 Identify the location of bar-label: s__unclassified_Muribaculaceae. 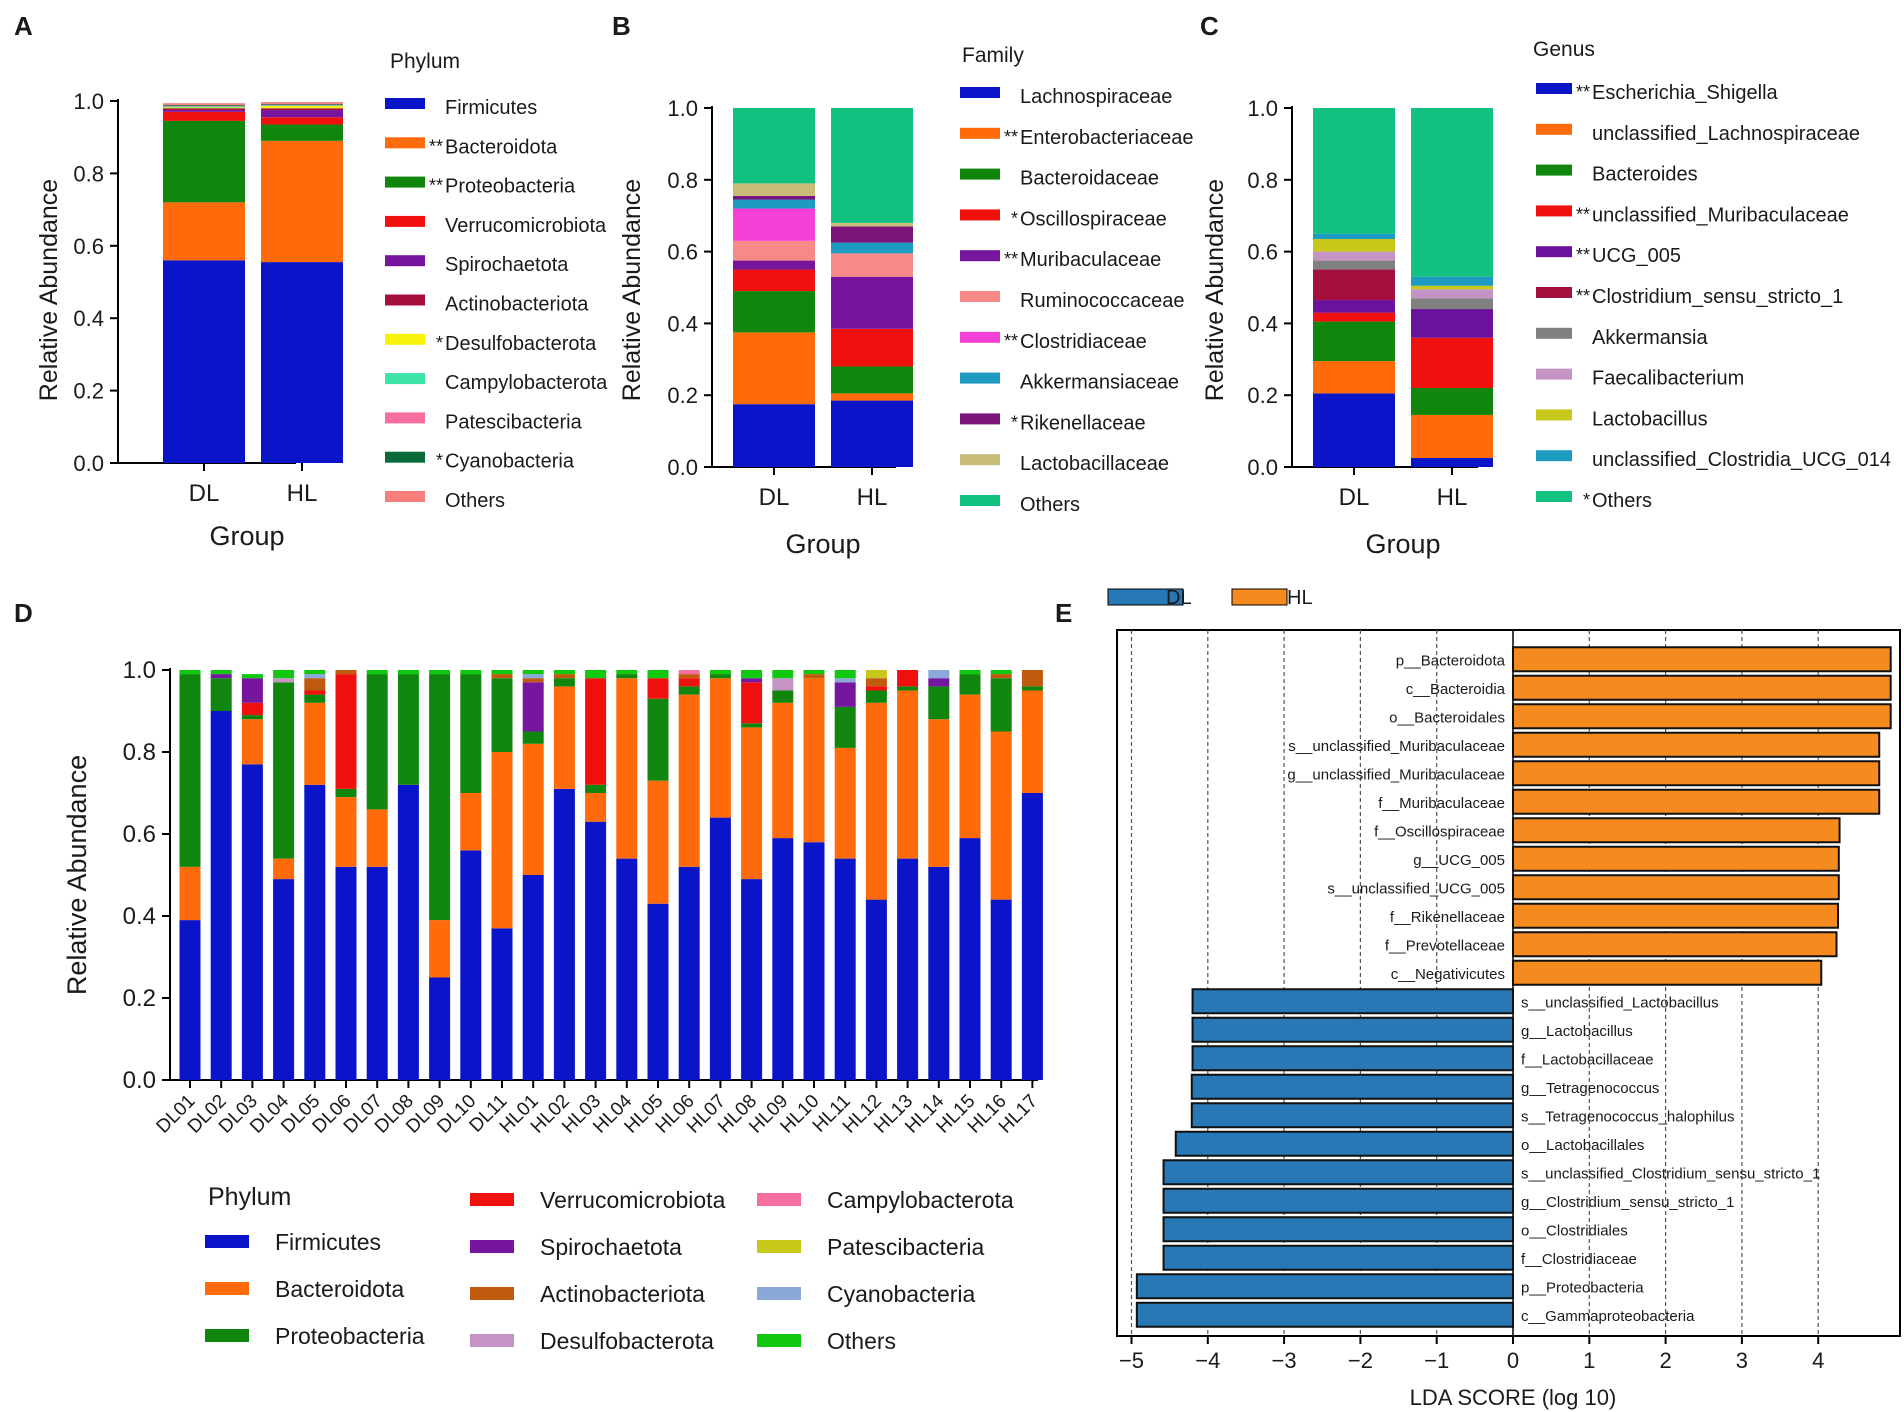
(1396, 746).